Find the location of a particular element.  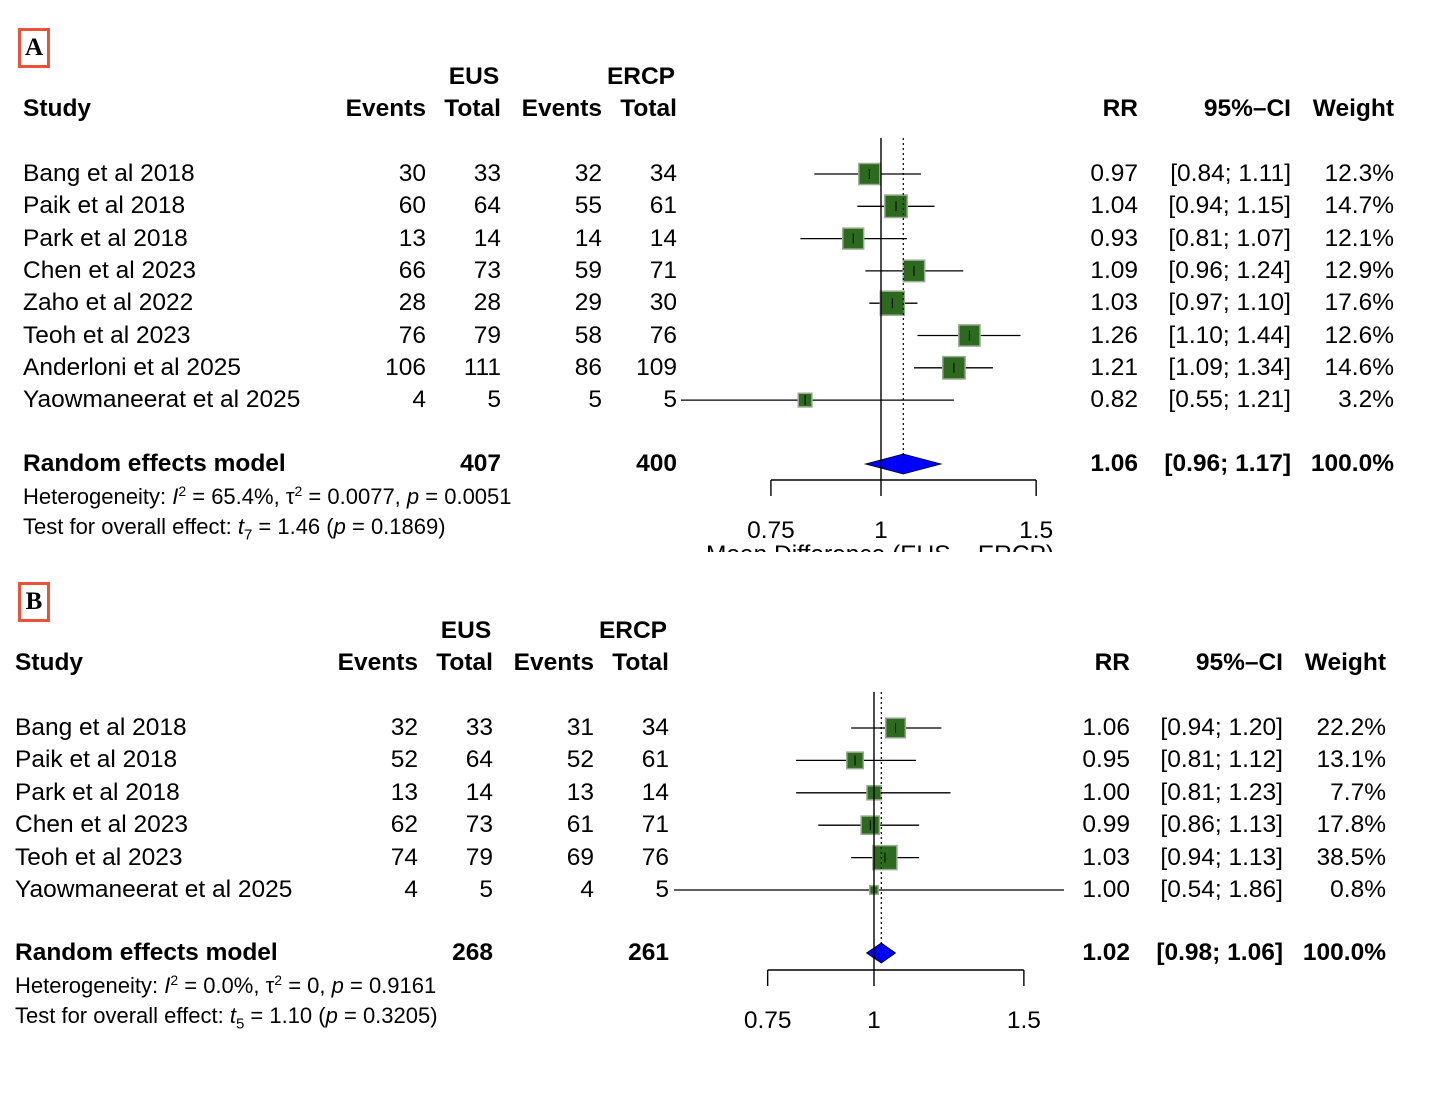

rr-value: 1.09 is located at coordinates (1114, 270).